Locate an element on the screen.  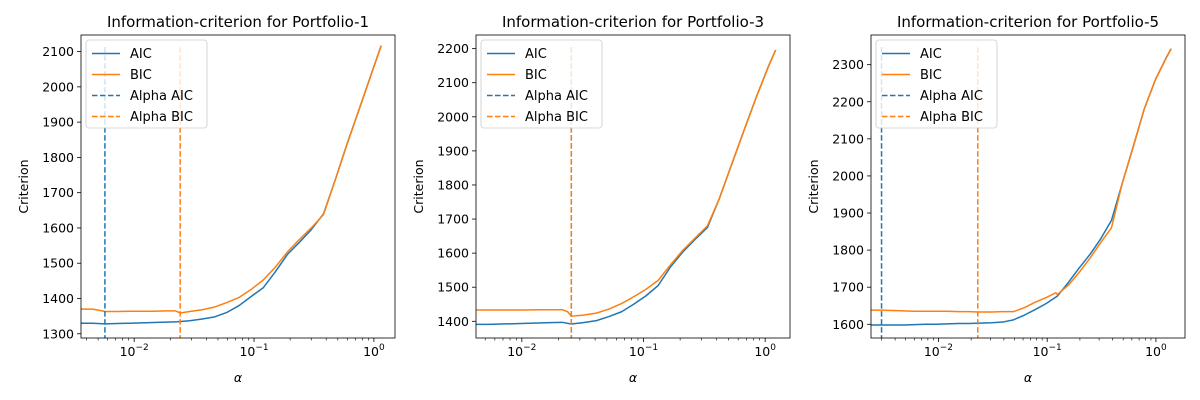
chart-title: Information-criterion for Portfolio-5 is located at coordinates (1028, 22).